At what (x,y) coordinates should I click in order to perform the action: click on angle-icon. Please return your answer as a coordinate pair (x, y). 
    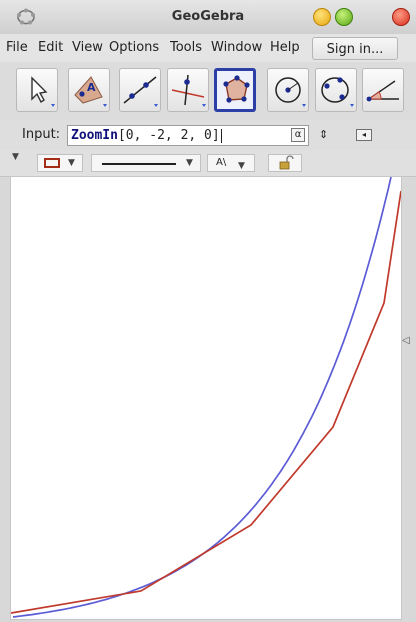
    Looking at the image, I should click on (382, 91).